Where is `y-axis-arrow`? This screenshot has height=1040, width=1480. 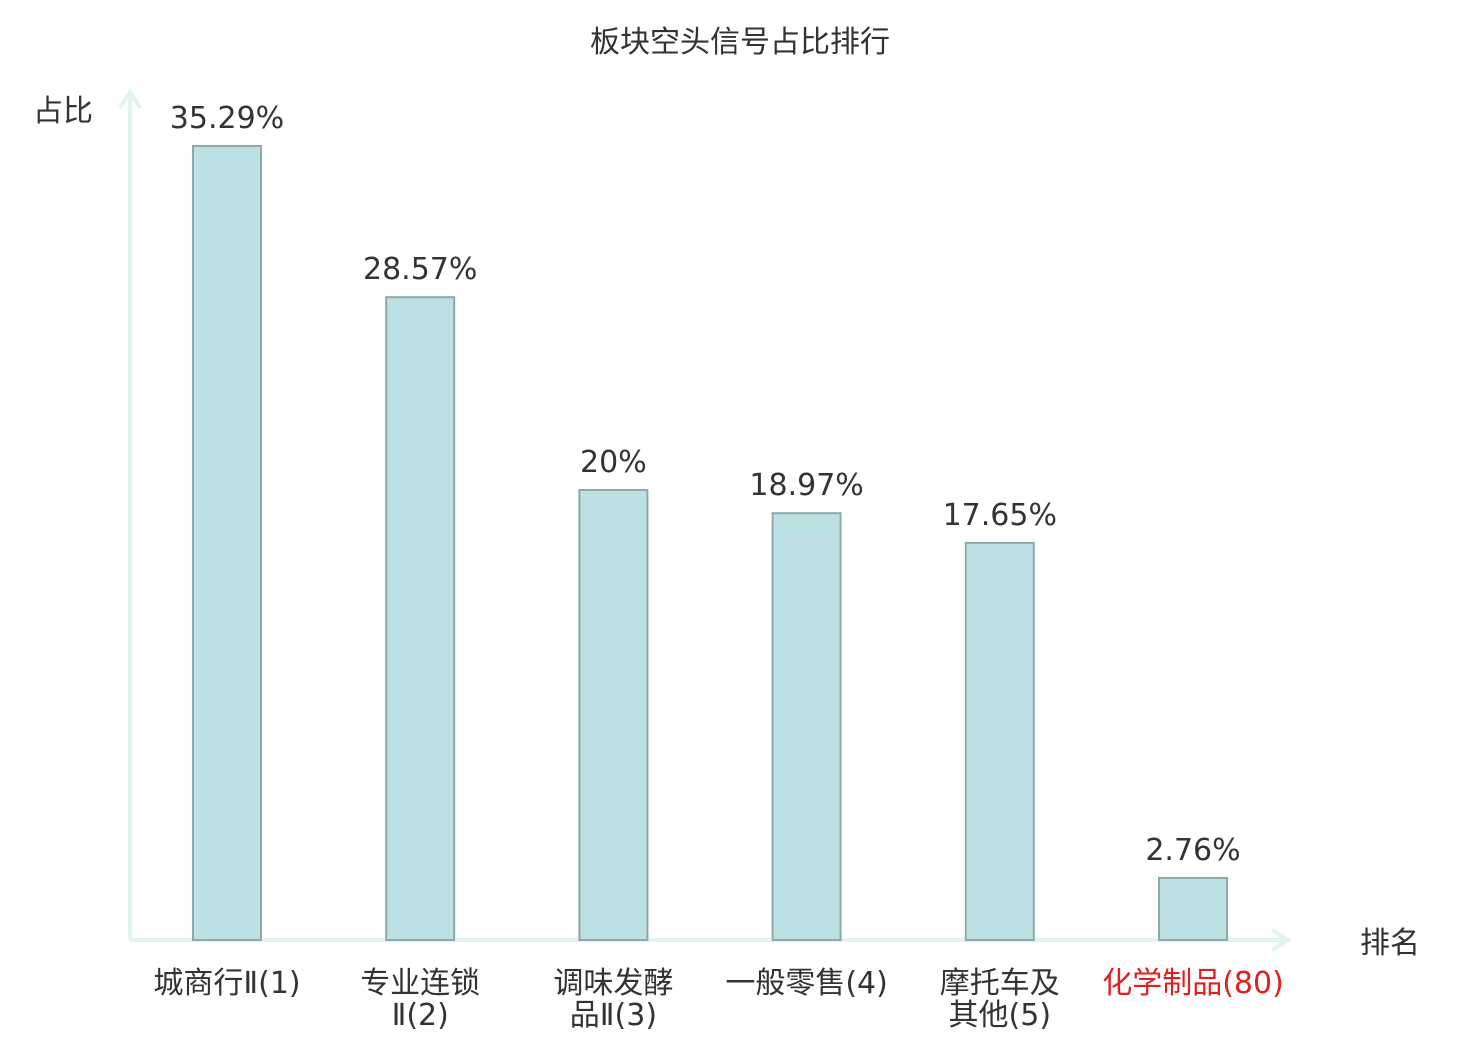 y-axis-arrow is located at coordinates (130, 99).